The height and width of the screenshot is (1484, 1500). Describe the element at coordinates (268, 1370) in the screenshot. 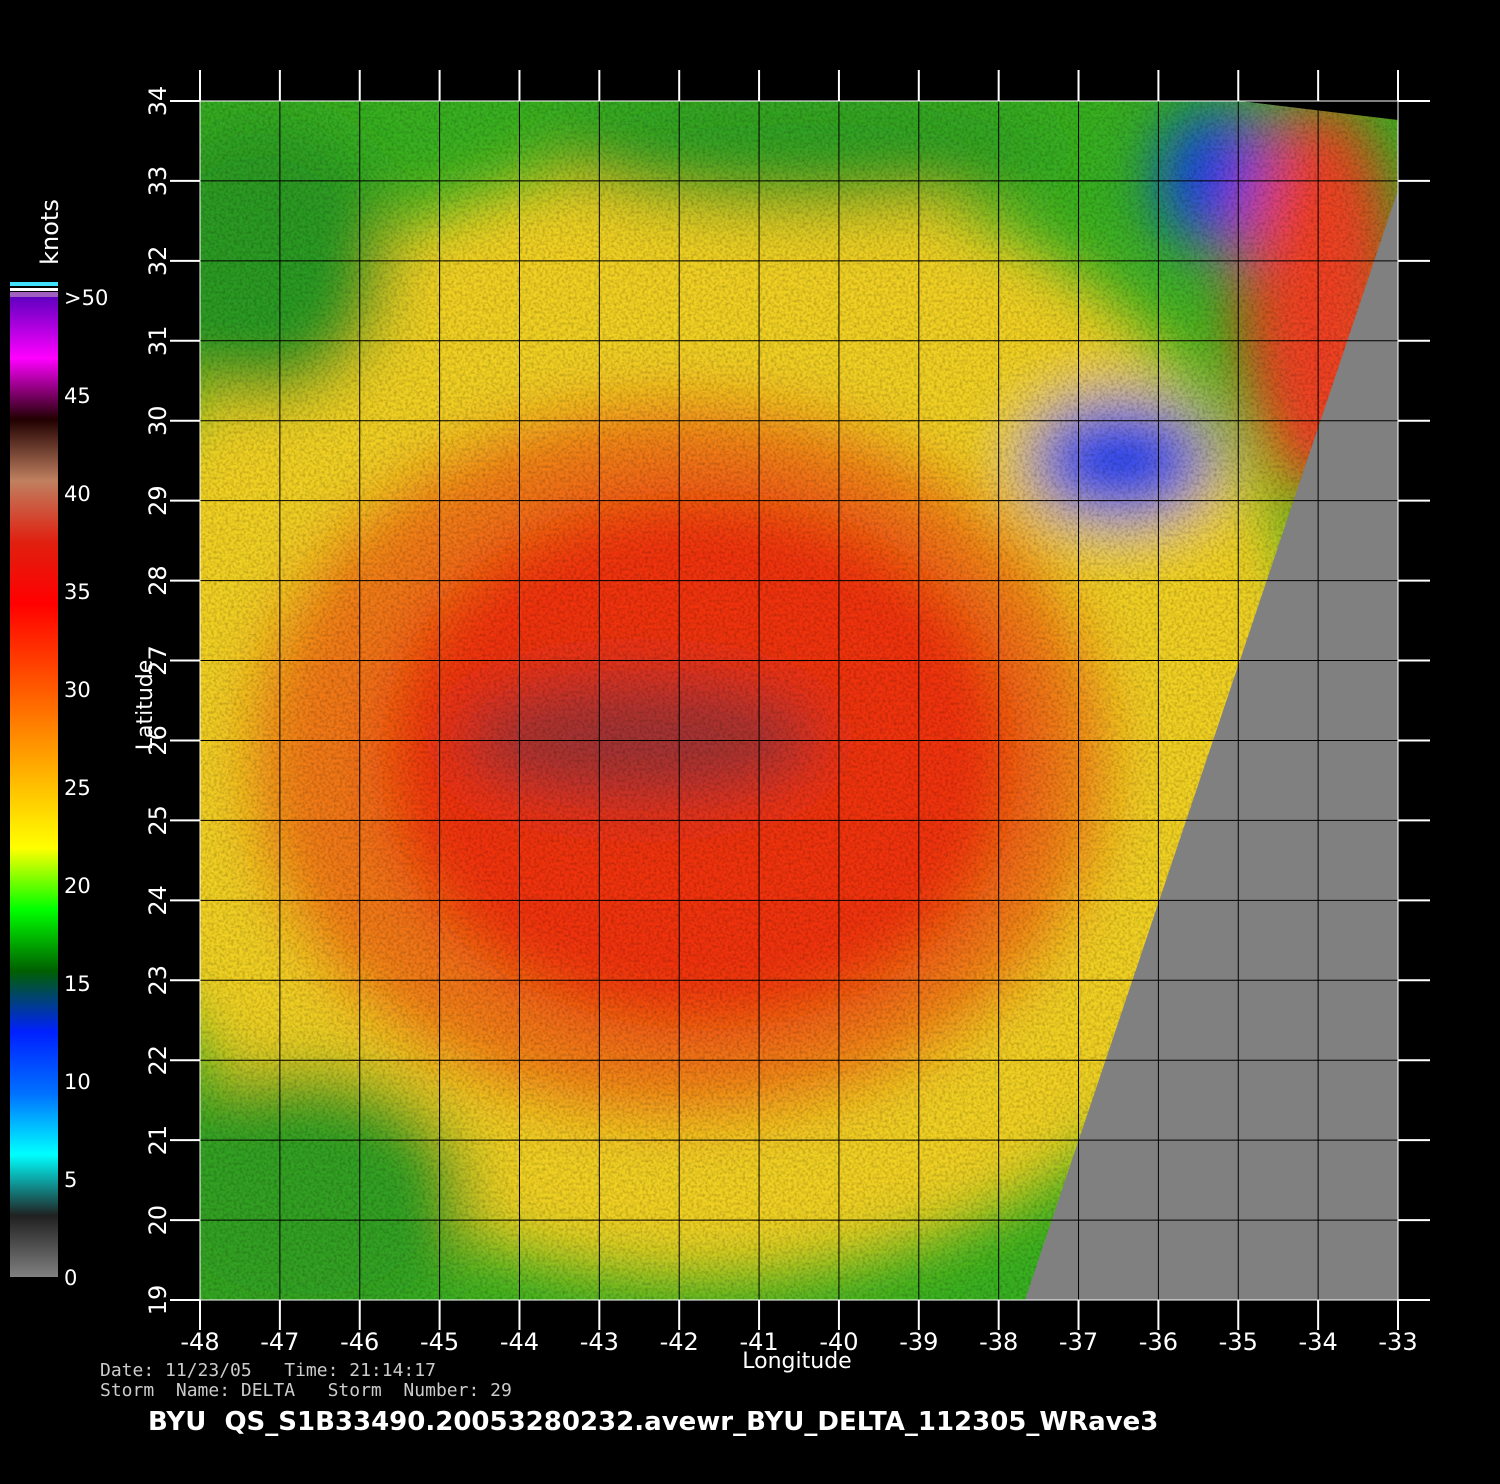

I see `date-line: Date: 11/23/05 Time: 21:14:17` at that location.